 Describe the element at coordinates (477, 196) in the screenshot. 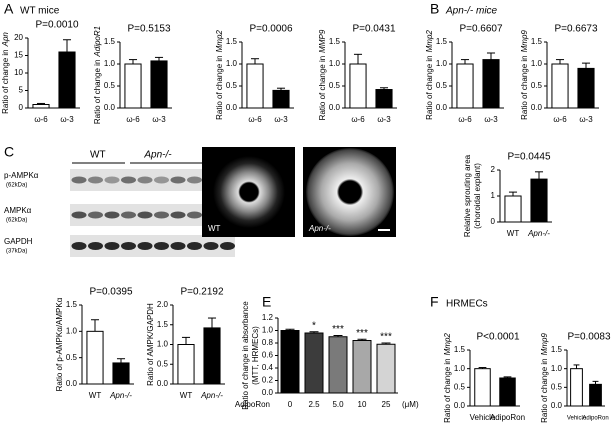

I see `y-axis-label-text: (choroidal explant)` at that location.